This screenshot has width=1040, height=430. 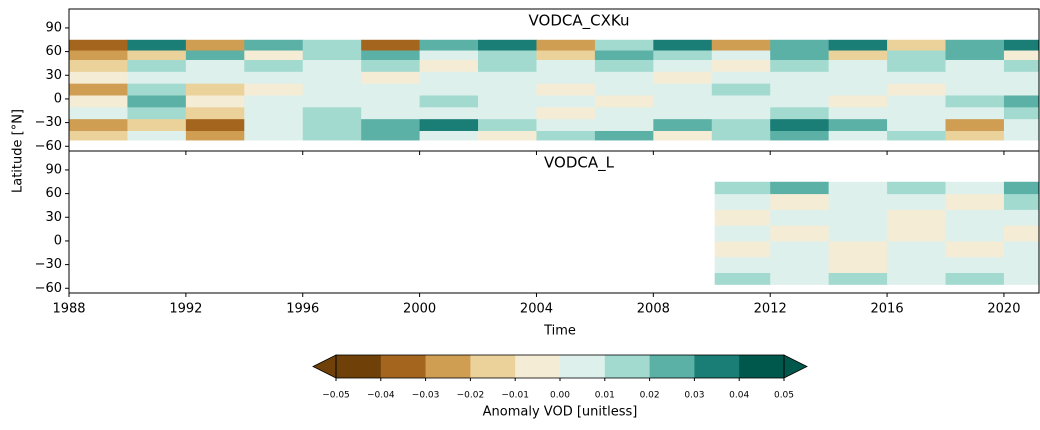 I want to click on y-tick-label: 90, so click(x=53, y=27).